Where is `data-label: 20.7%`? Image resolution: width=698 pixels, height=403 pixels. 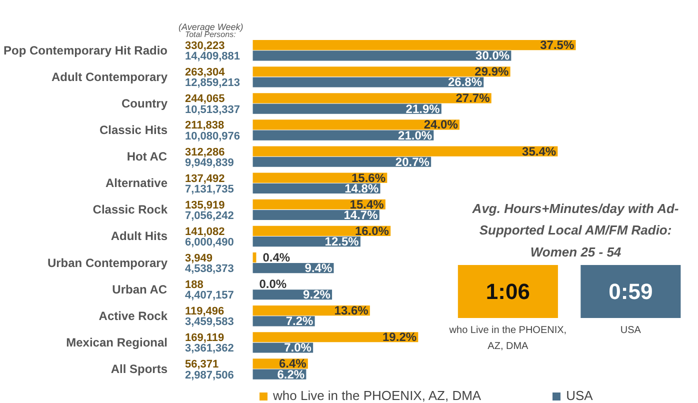
data-label: 20.7% is located at coordinates (412, 161).